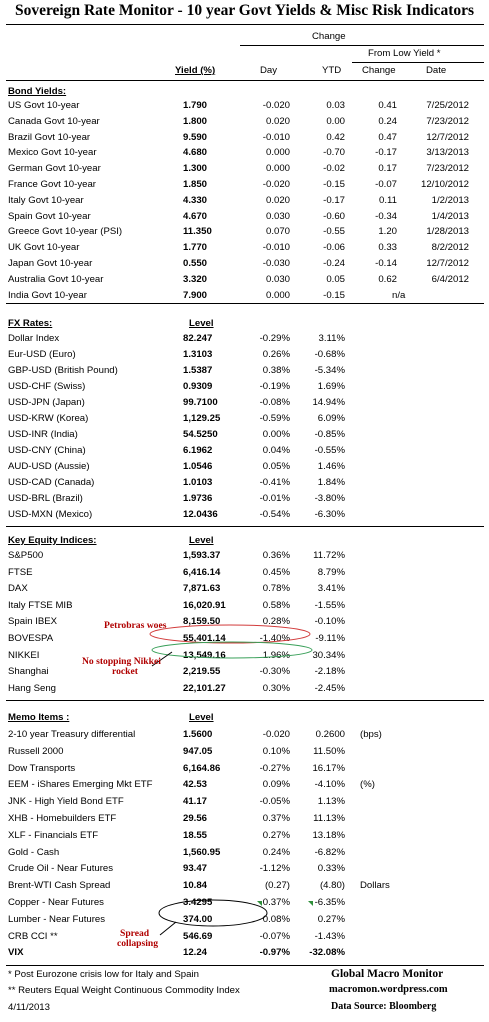  I want to click on date-cell: 1/4/2013, so click(450, 216).